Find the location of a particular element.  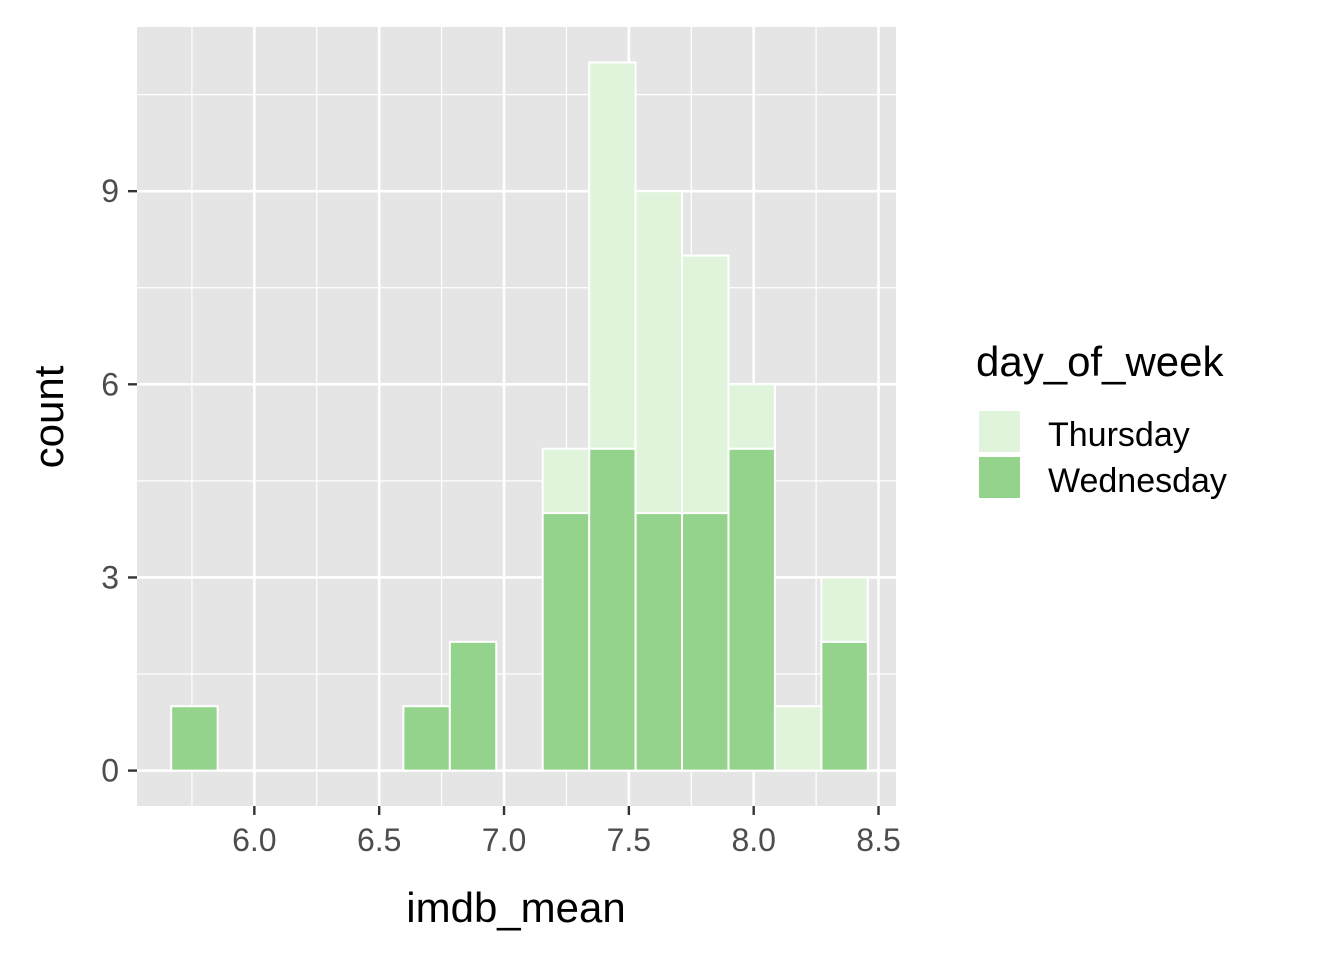

y-tick-label: 0 is located at coordinates (110, 771).